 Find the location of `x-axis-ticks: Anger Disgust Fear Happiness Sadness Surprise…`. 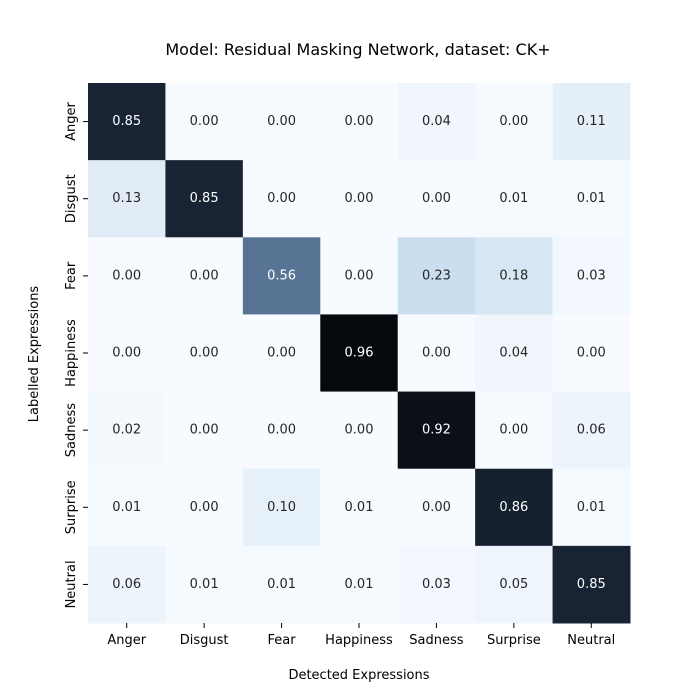

x-axis-ticks: Anger Disgust Fear Happiness Sadness Surprise… is located at coordinates (361, 635).